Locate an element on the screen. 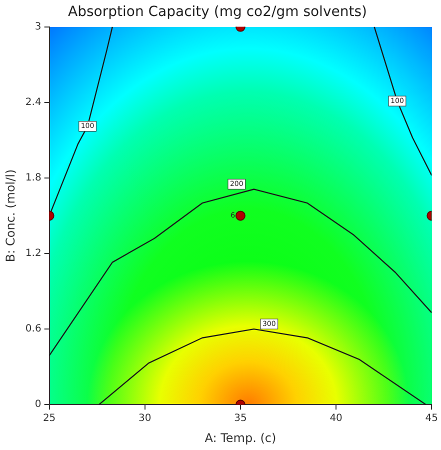 The height and width of the screenshot is (450, 441). y-tick-label: 1.8 is located at coordinates (33, 178).